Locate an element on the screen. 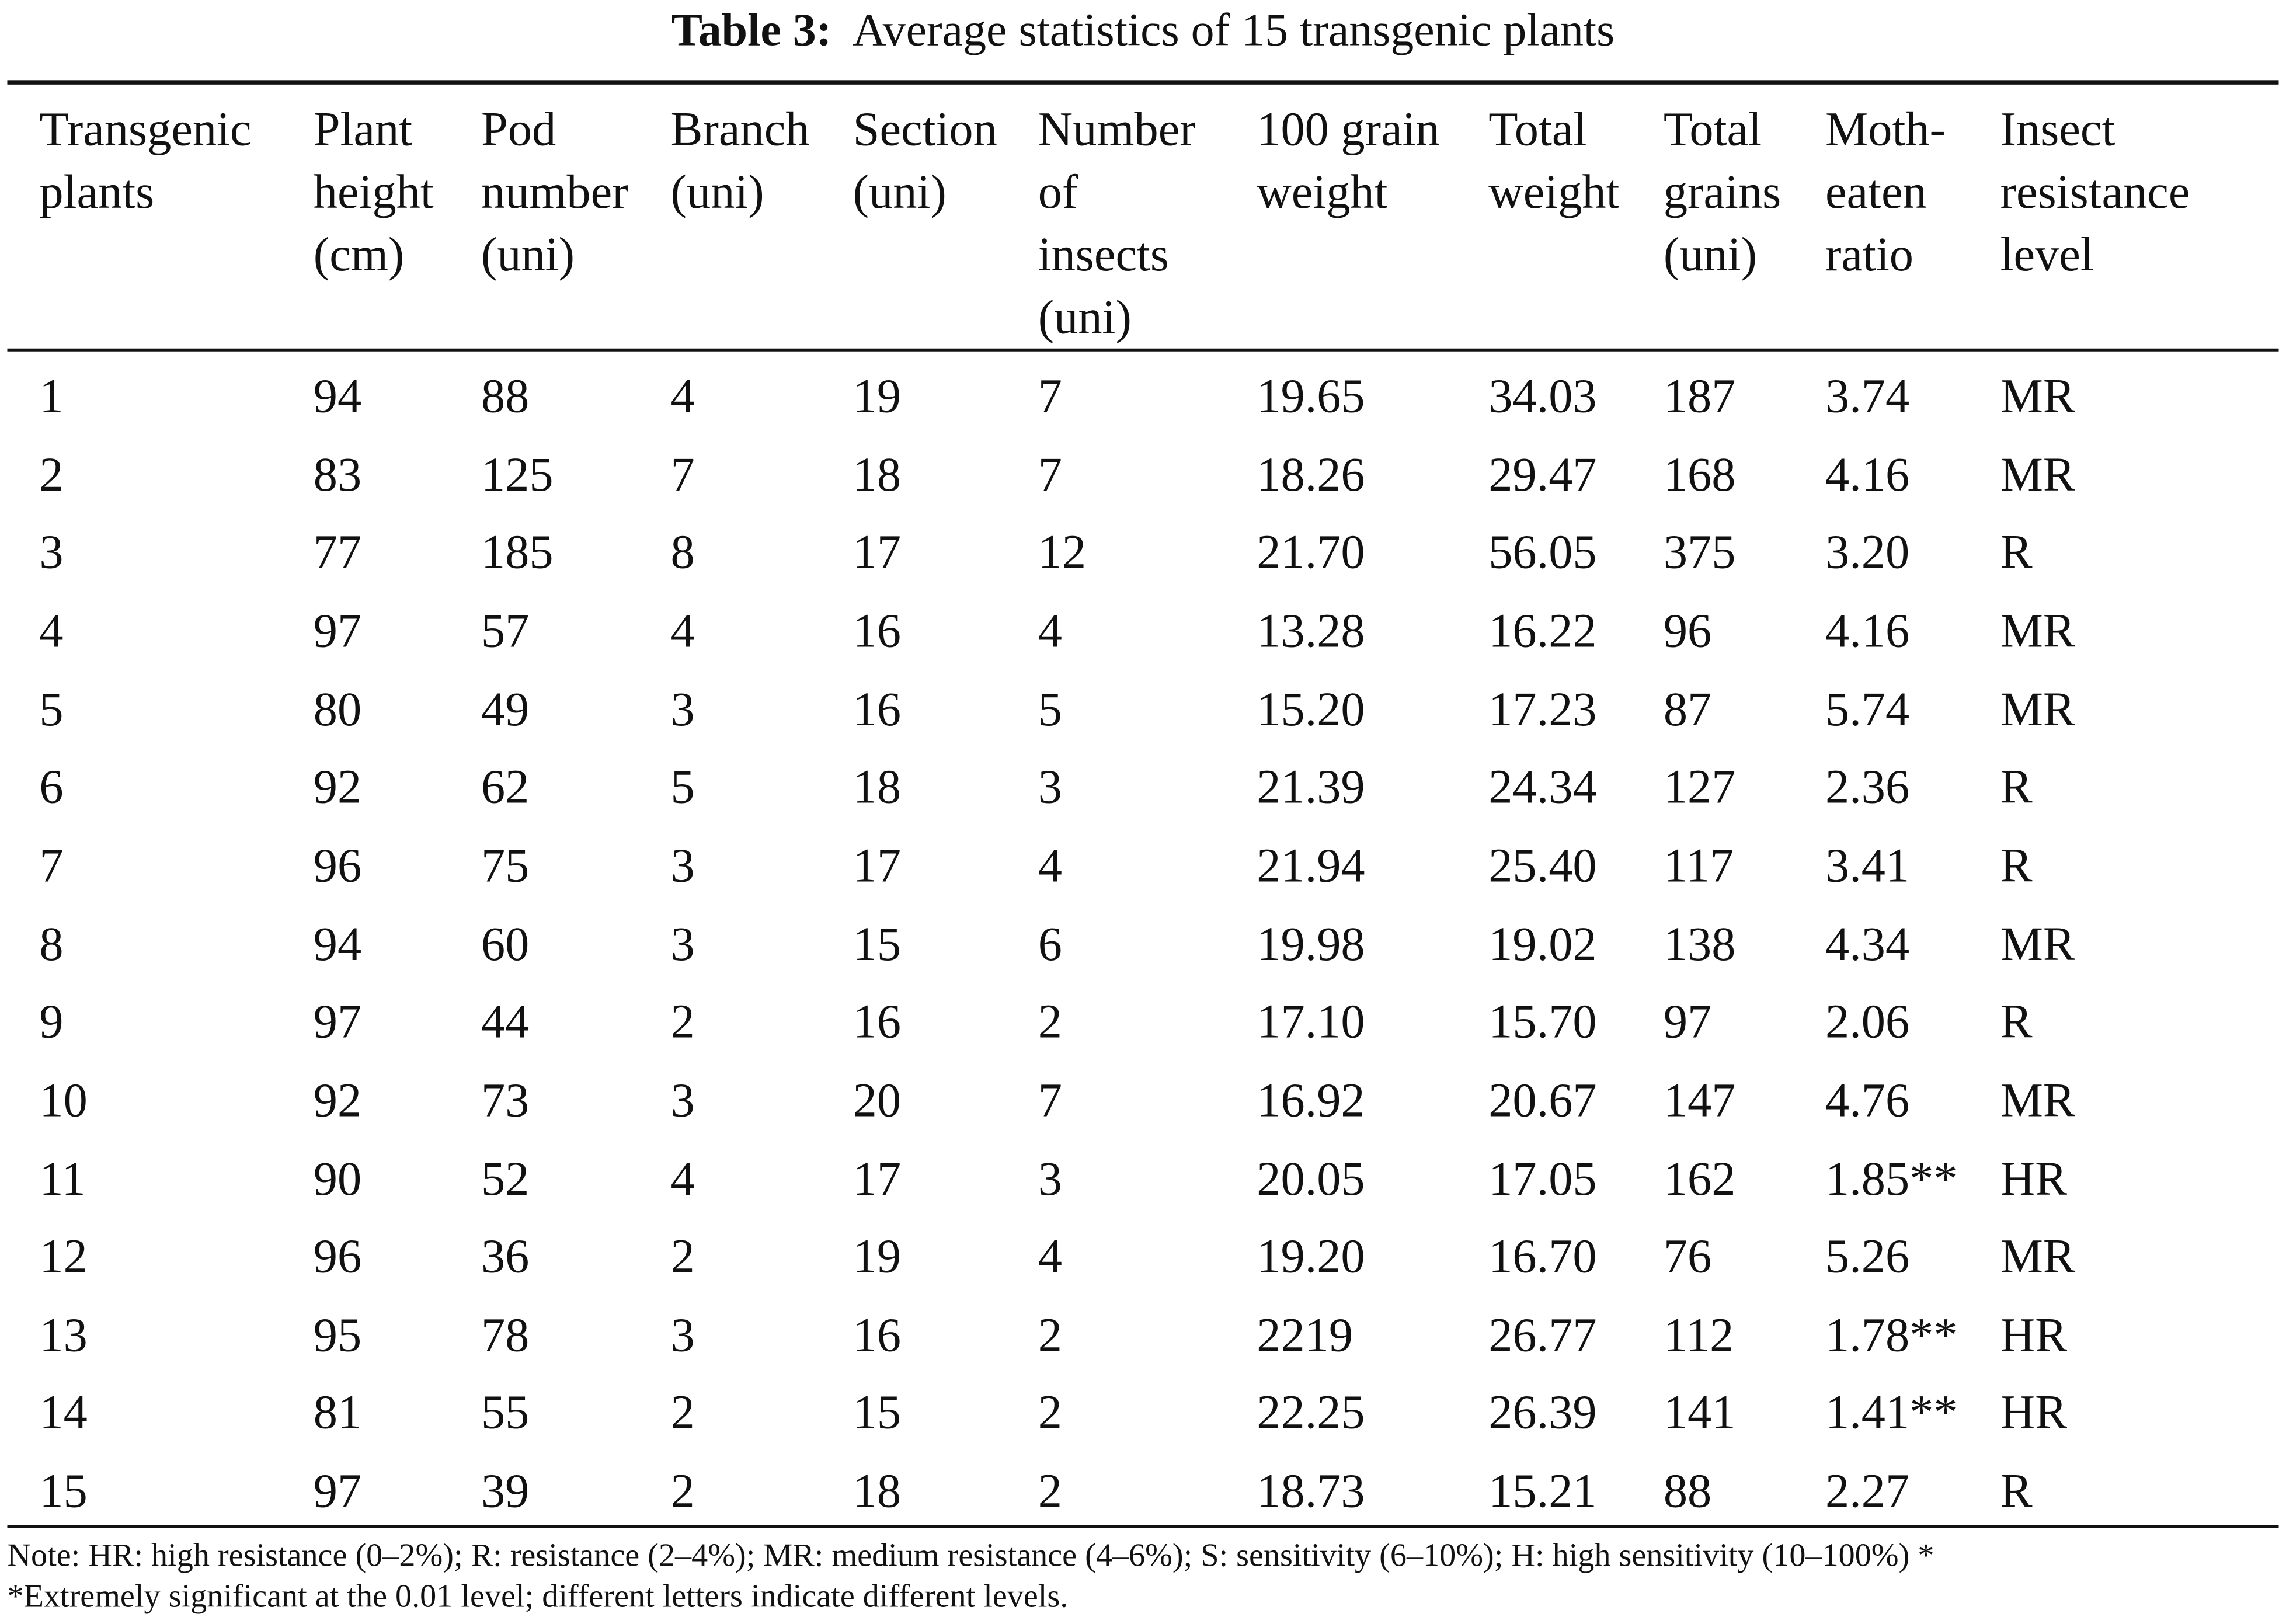 The height and width of the screenshot is (1624, 2286). table-cell: 87 is located at coordinates (1688, 710).